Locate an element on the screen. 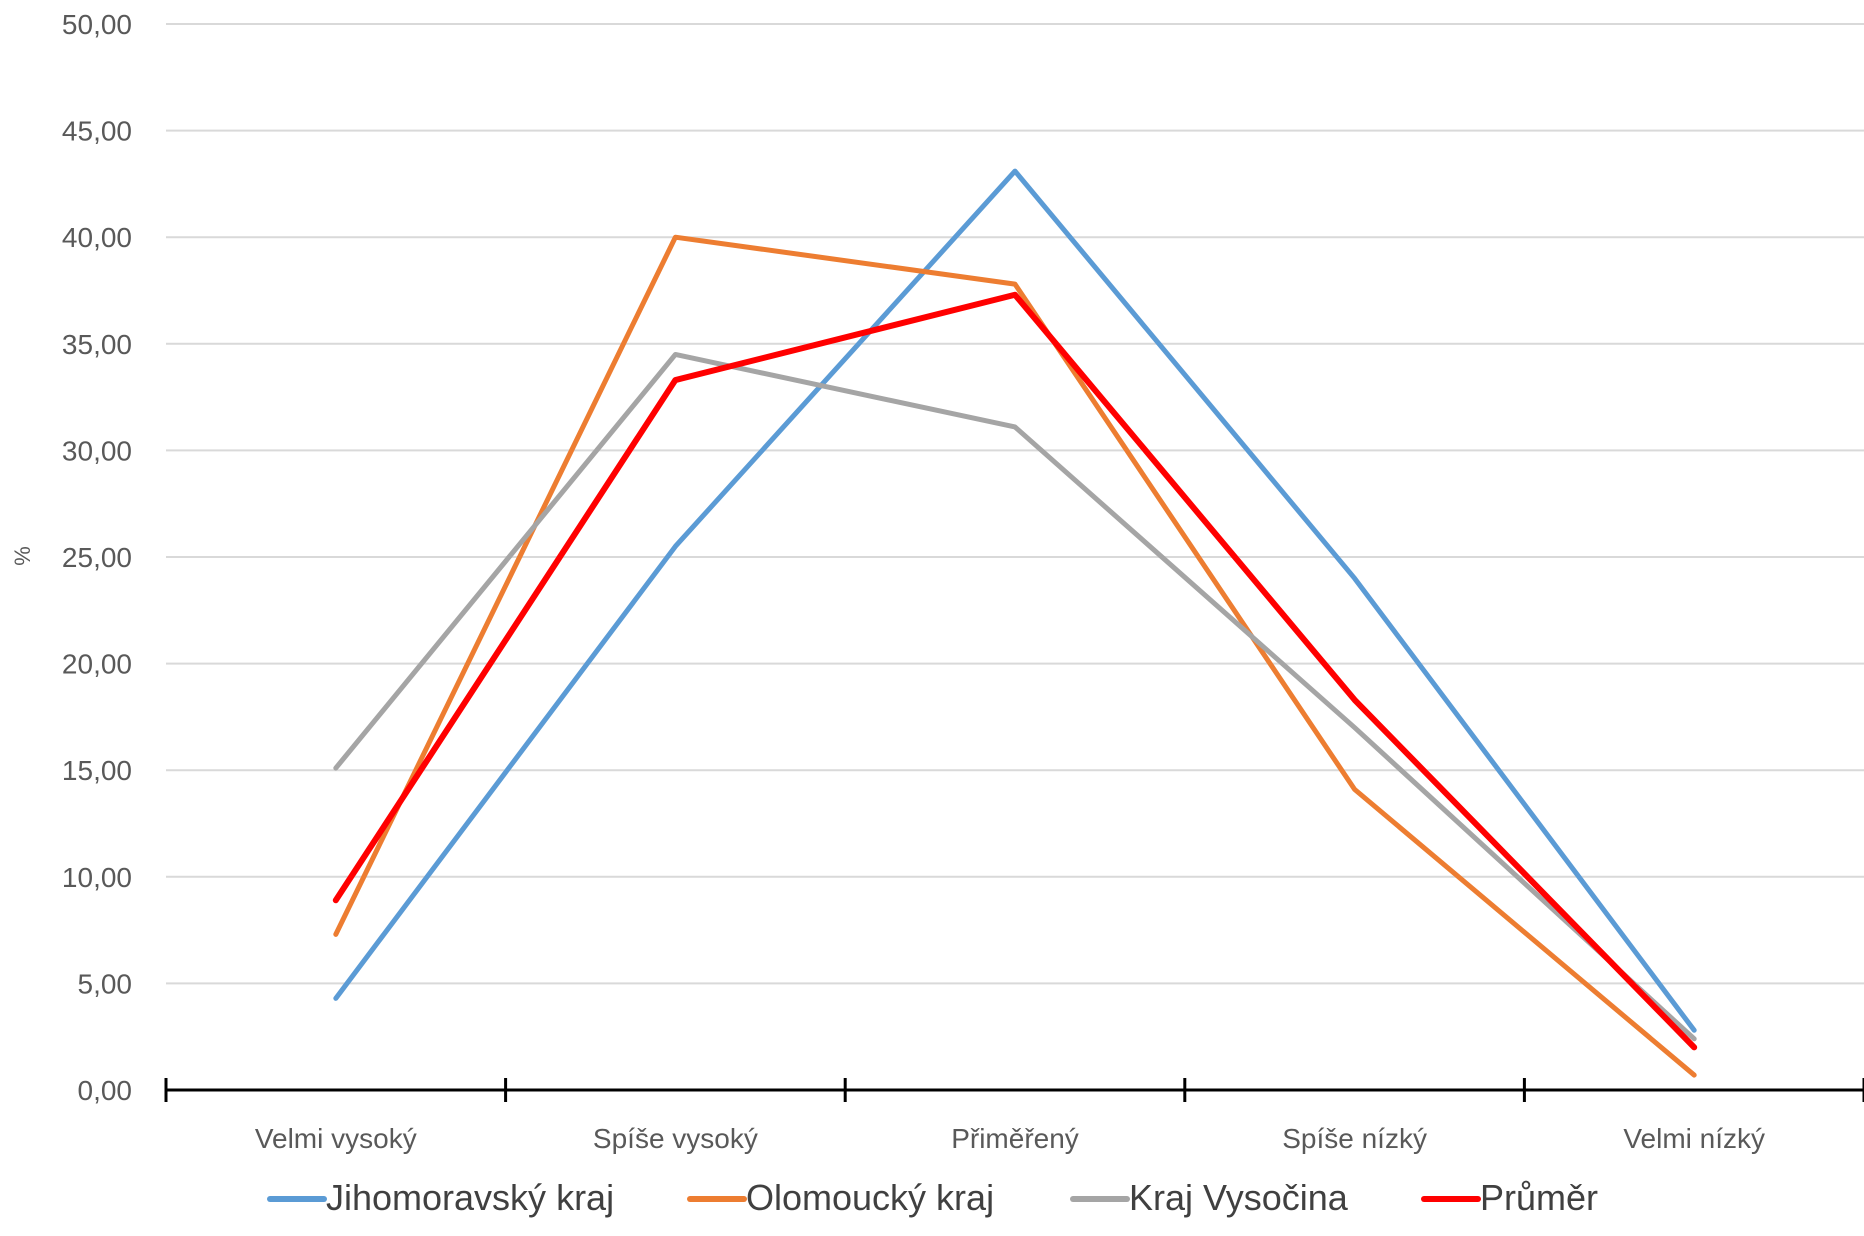 The height and width of the screenshot is (1236, 1864). y-tick-label: 20,00 is located at coordinates (97, 664).